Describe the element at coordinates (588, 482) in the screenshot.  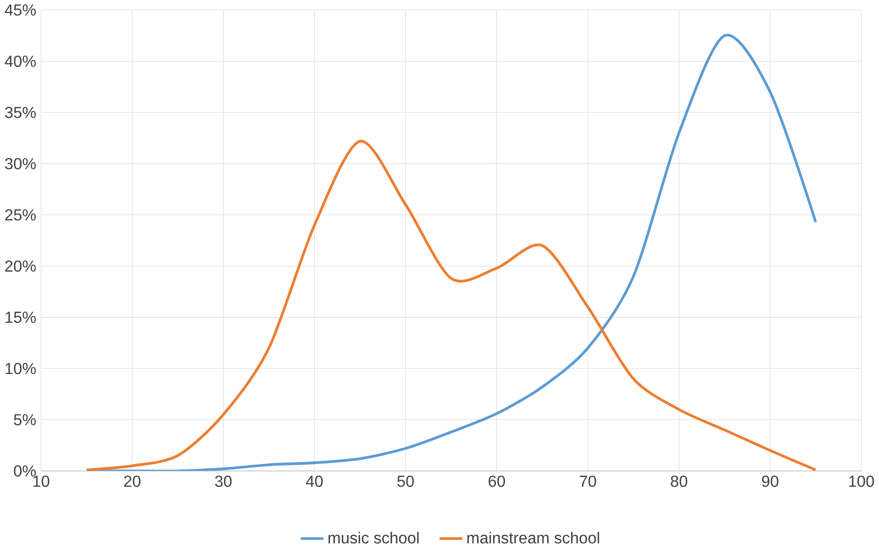
I see `x-tick-label: 70` at that location.